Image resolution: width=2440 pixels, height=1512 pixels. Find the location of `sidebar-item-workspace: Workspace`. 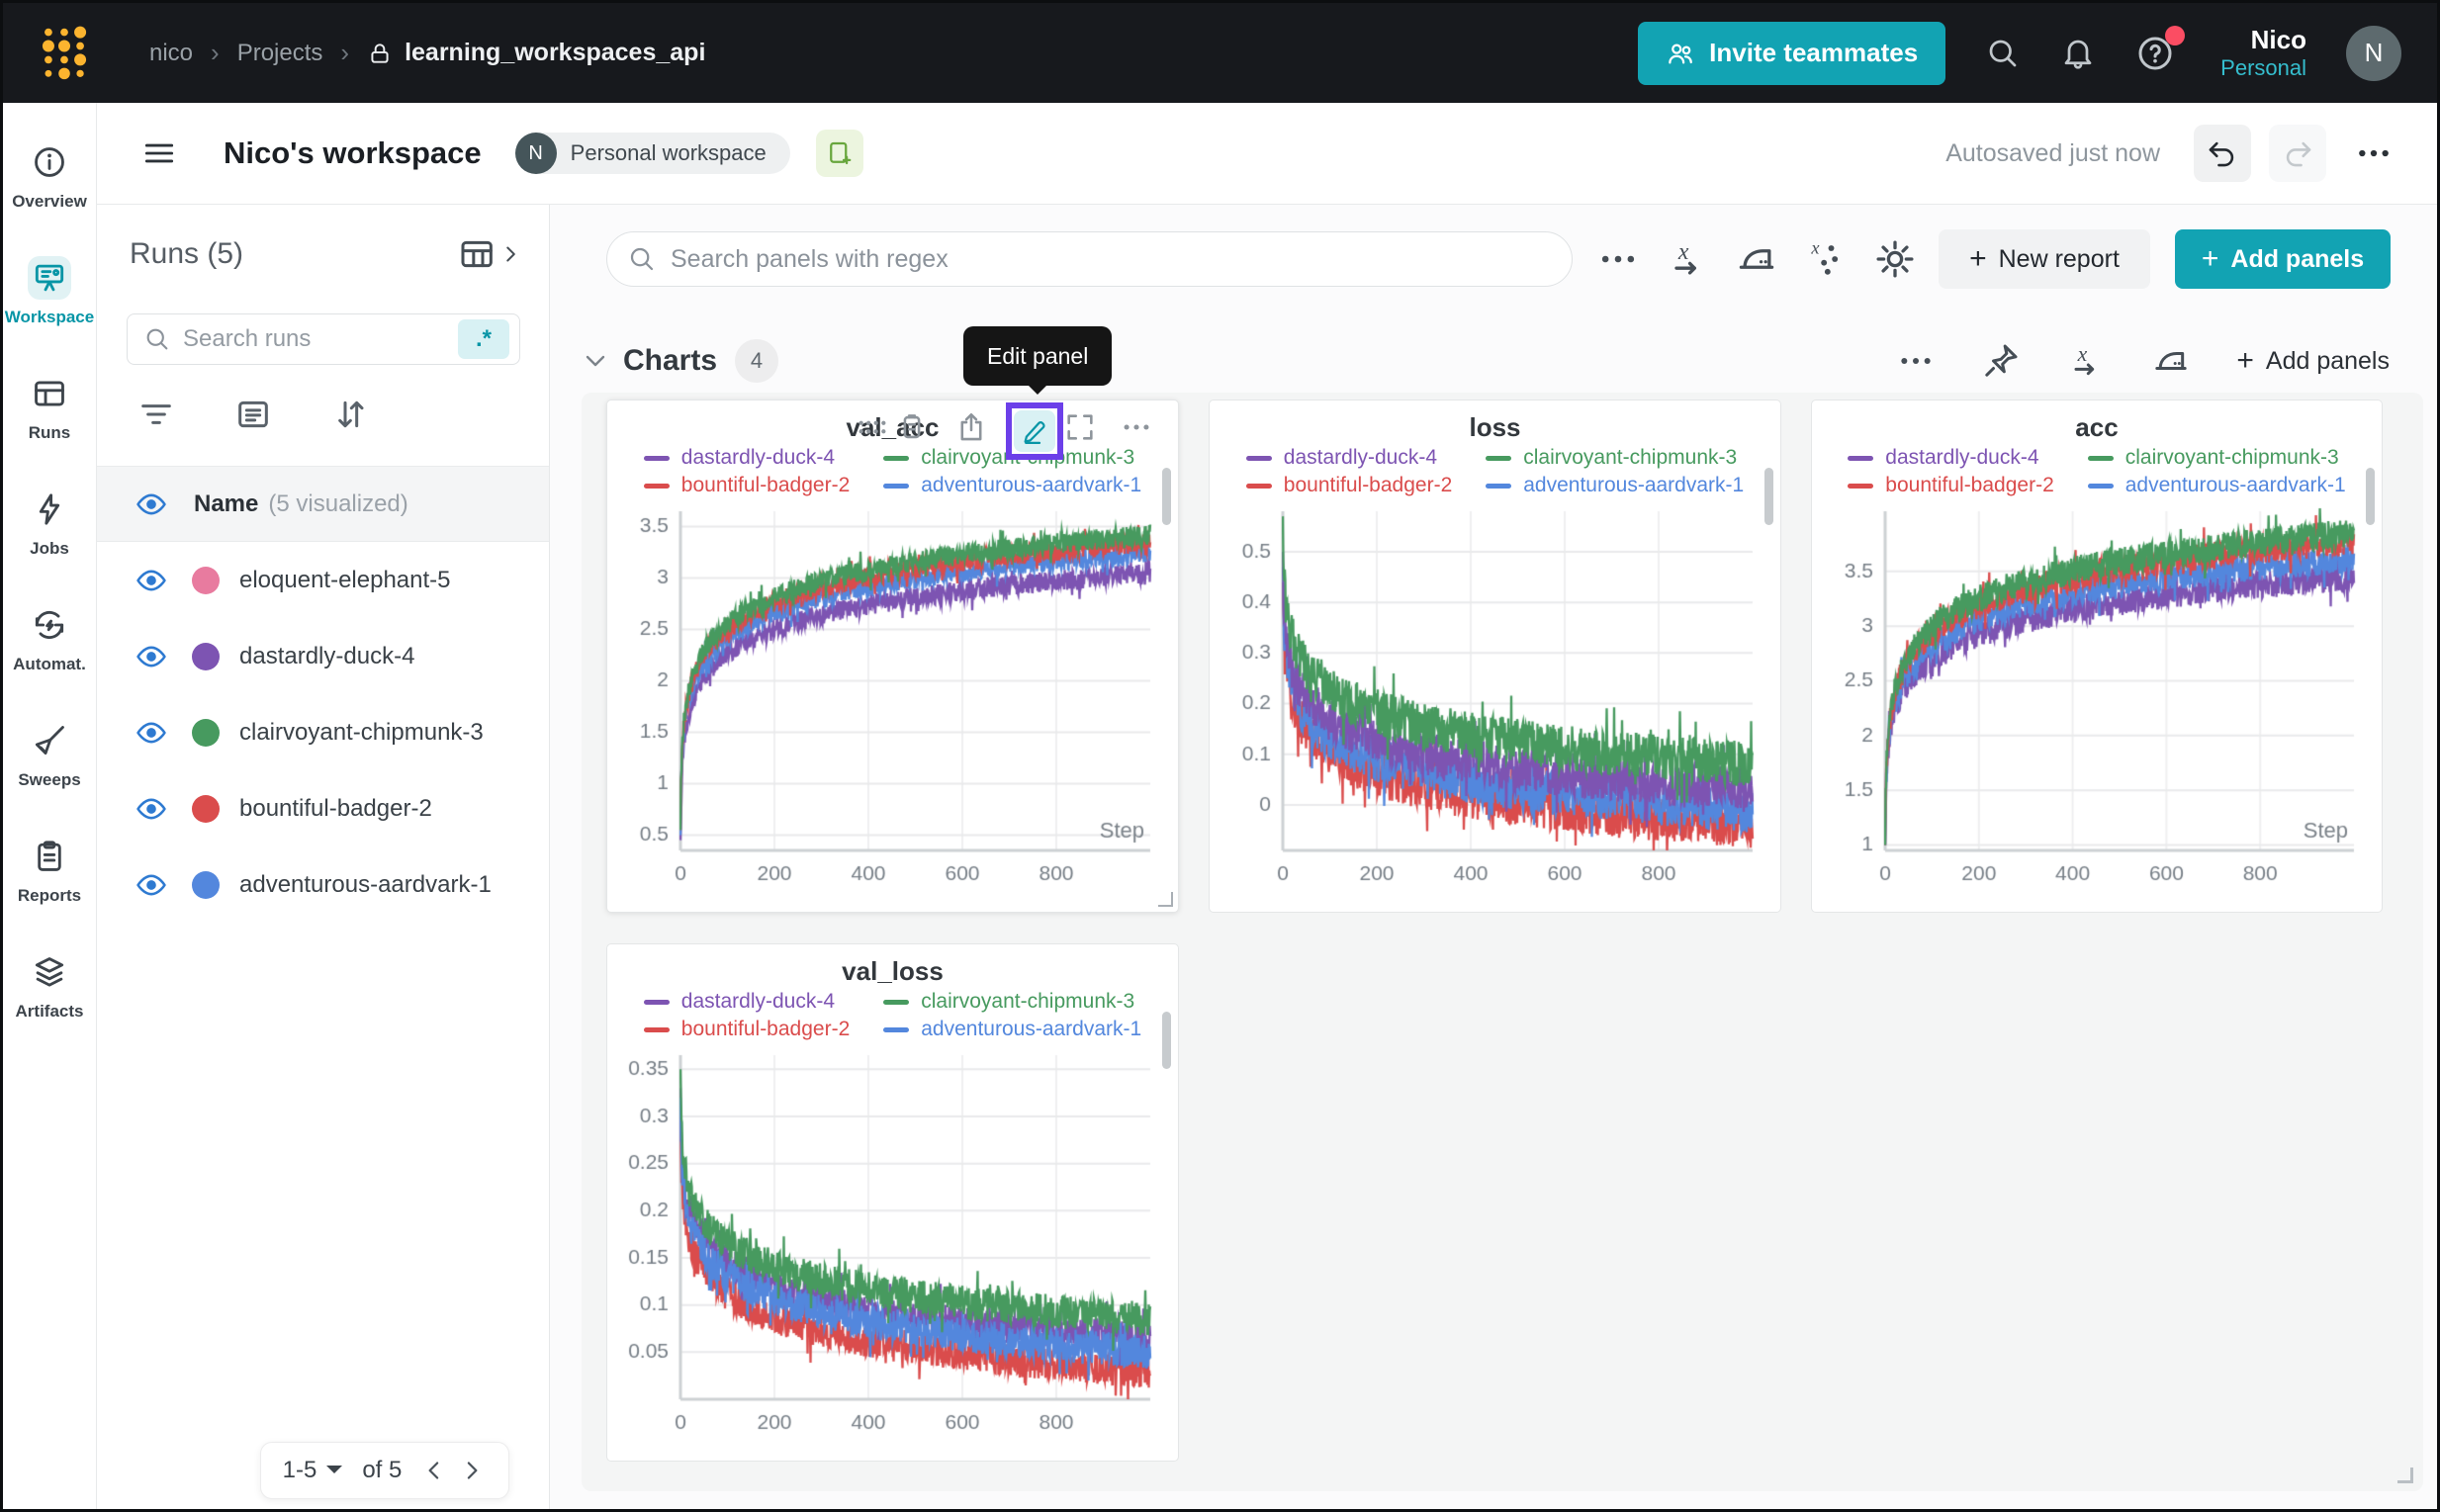

sidebar-item-workspace: Workspace is located at coordinates (49, 302).